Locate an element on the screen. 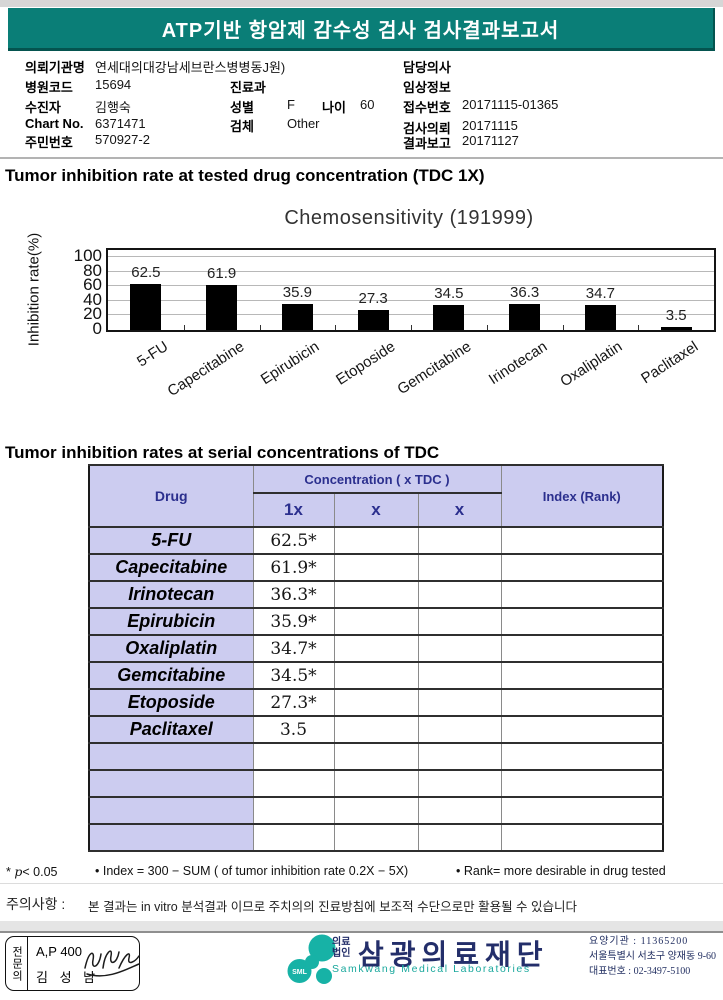 Image resolution: width=723 pixels, height=1000 pixels. stamp-vertical-label: 전문의 is located at coordinates (17, 963).